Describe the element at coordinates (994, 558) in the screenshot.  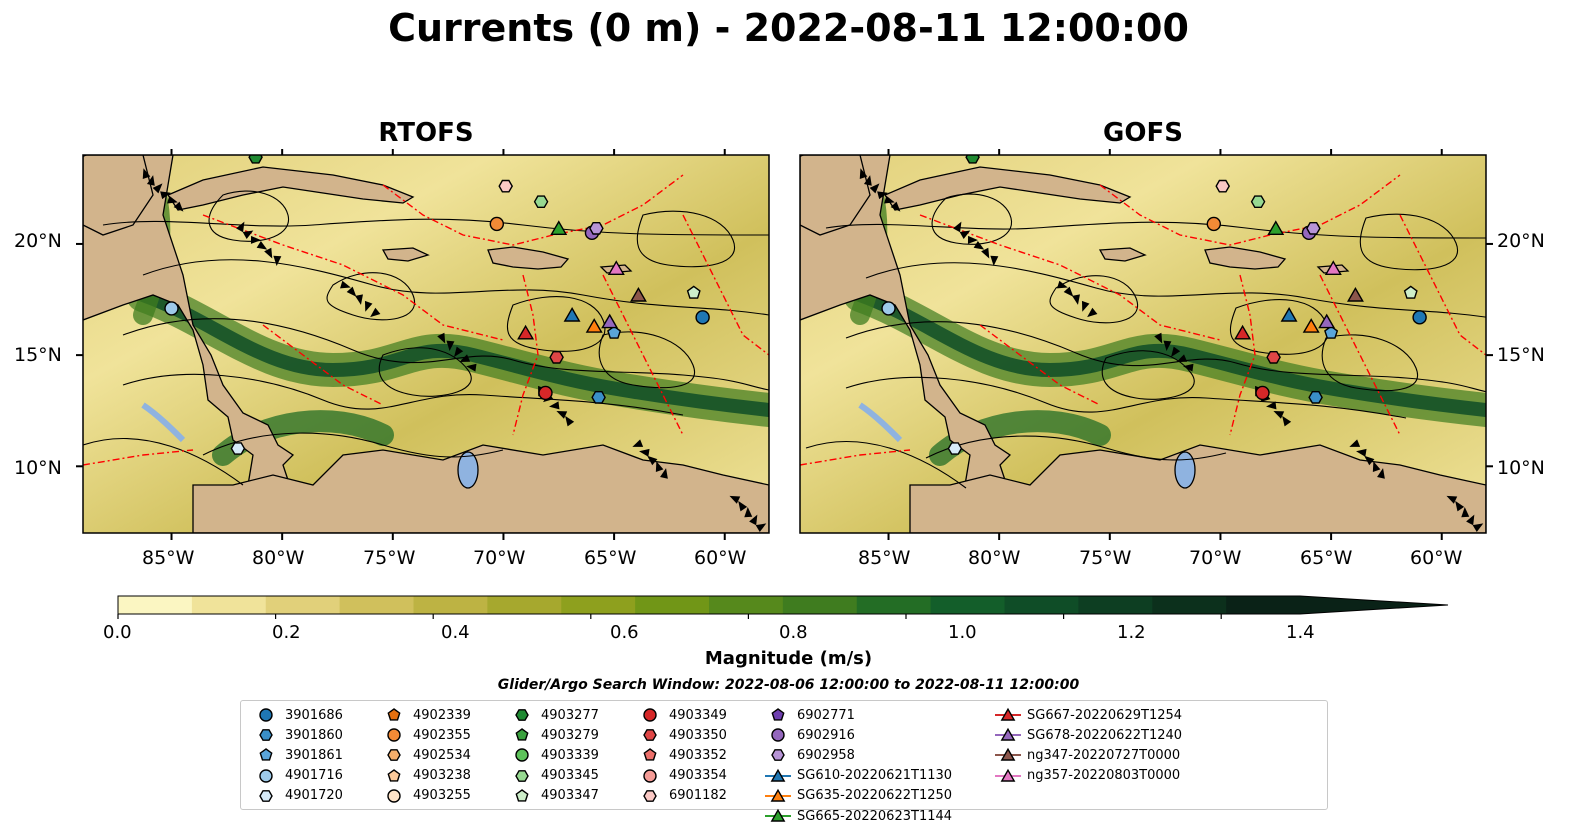
I see `lon-tick-80w-right: 80°W` at that location.